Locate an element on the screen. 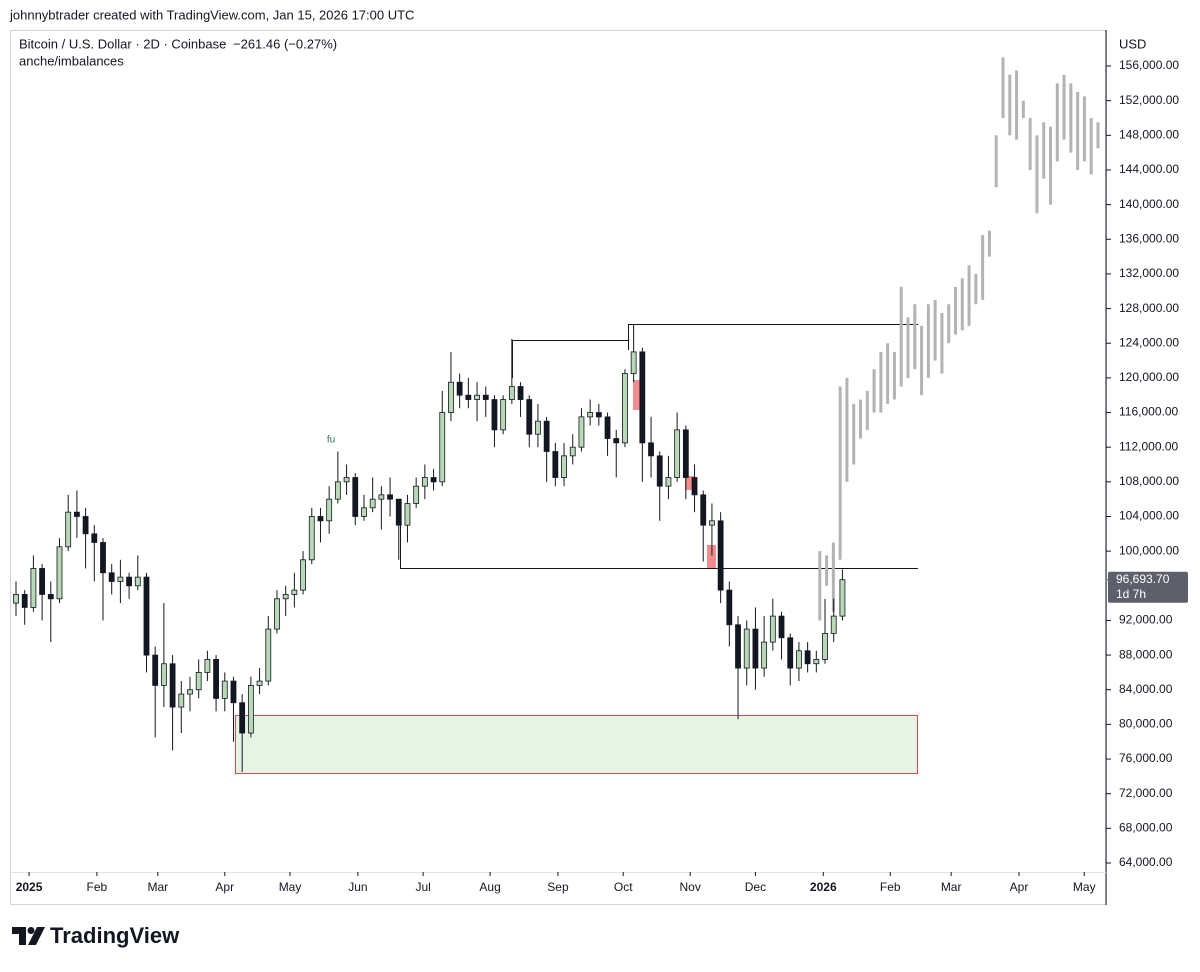  imbalance is located at coordinates (637, 395).